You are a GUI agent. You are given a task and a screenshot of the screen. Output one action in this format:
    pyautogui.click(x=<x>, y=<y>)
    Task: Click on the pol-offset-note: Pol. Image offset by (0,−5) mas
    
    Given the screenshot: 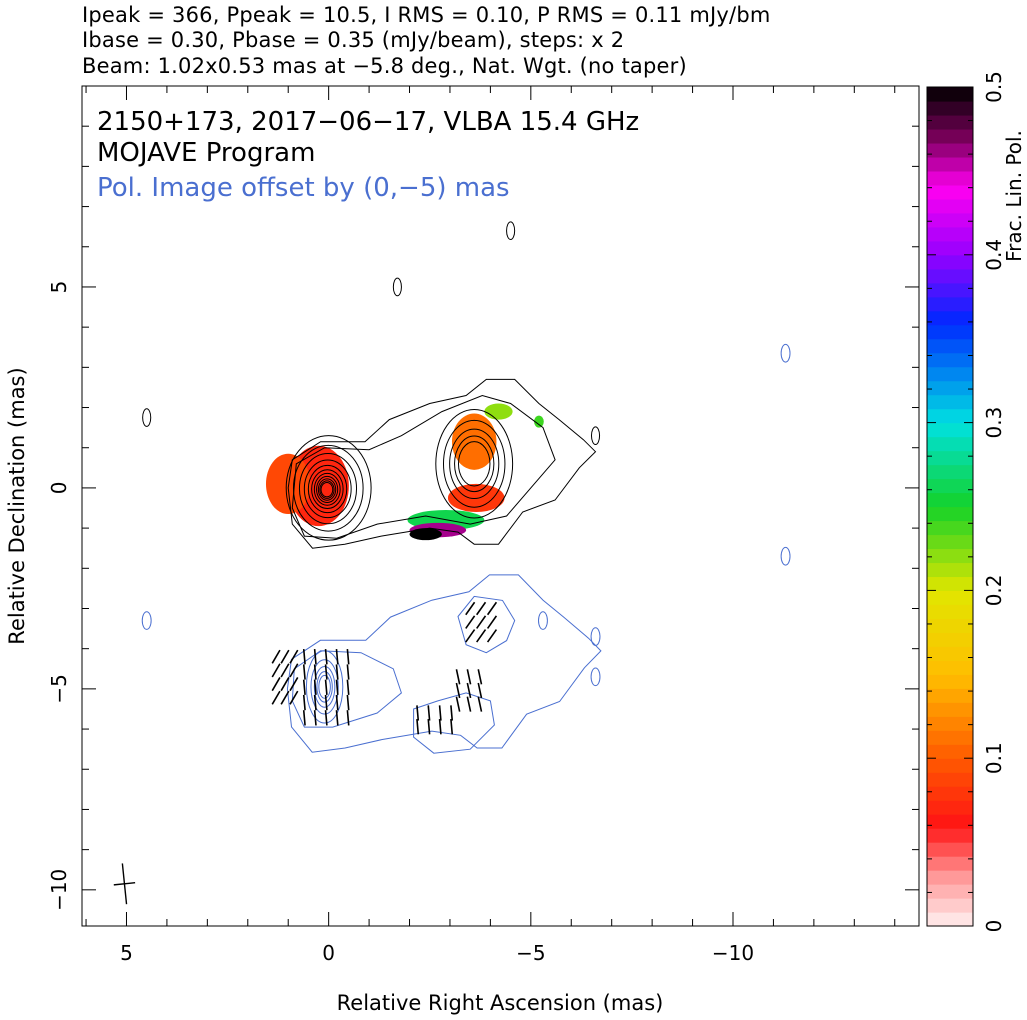 What is the action you would take?
    pyautogui.click(x=303, y=188)
    